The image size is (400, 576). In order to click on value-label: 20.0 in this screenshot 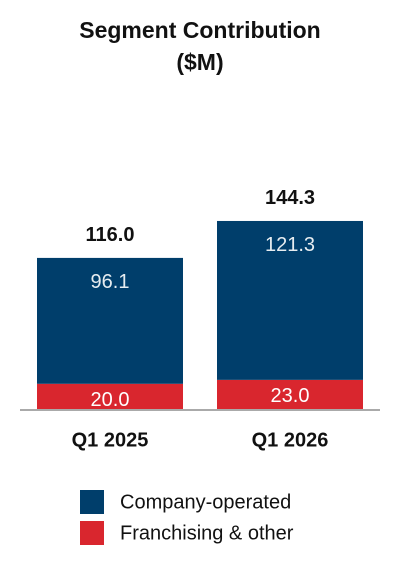, I will do `click(110, 400)`.